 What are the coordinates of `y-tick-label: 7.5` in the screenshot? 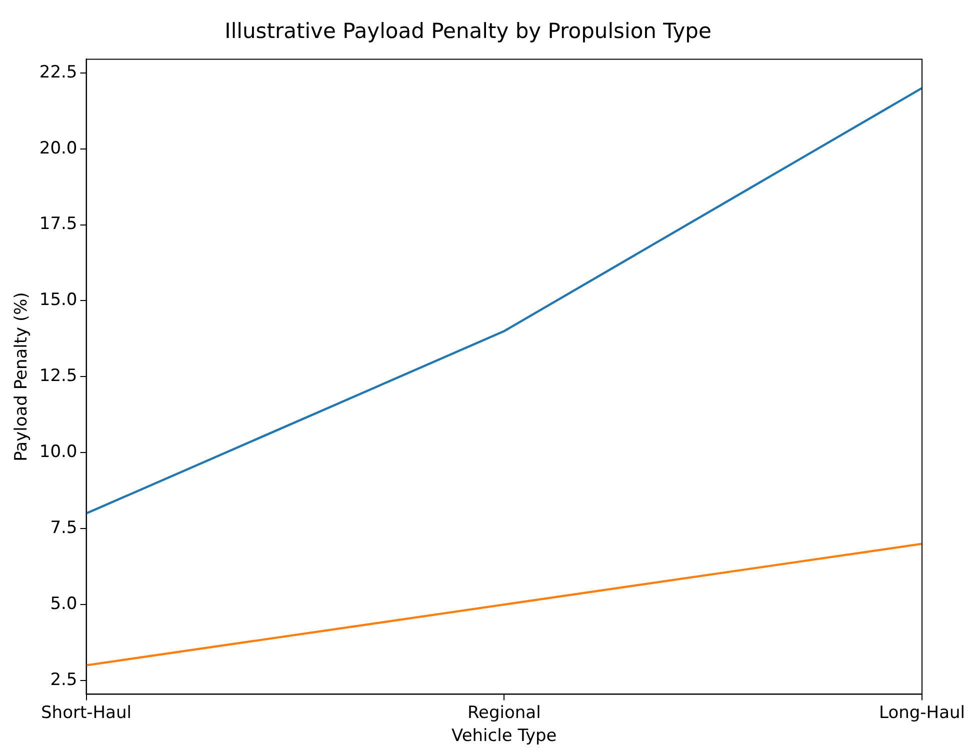 It's located at (64, 528).